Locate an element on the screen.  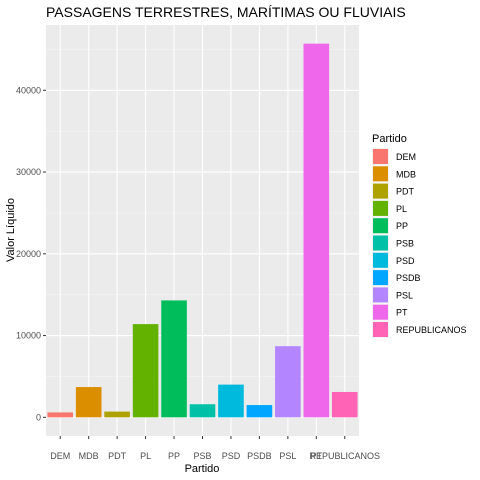
x-tick-label: MDB is located at coordinates (89, 456).